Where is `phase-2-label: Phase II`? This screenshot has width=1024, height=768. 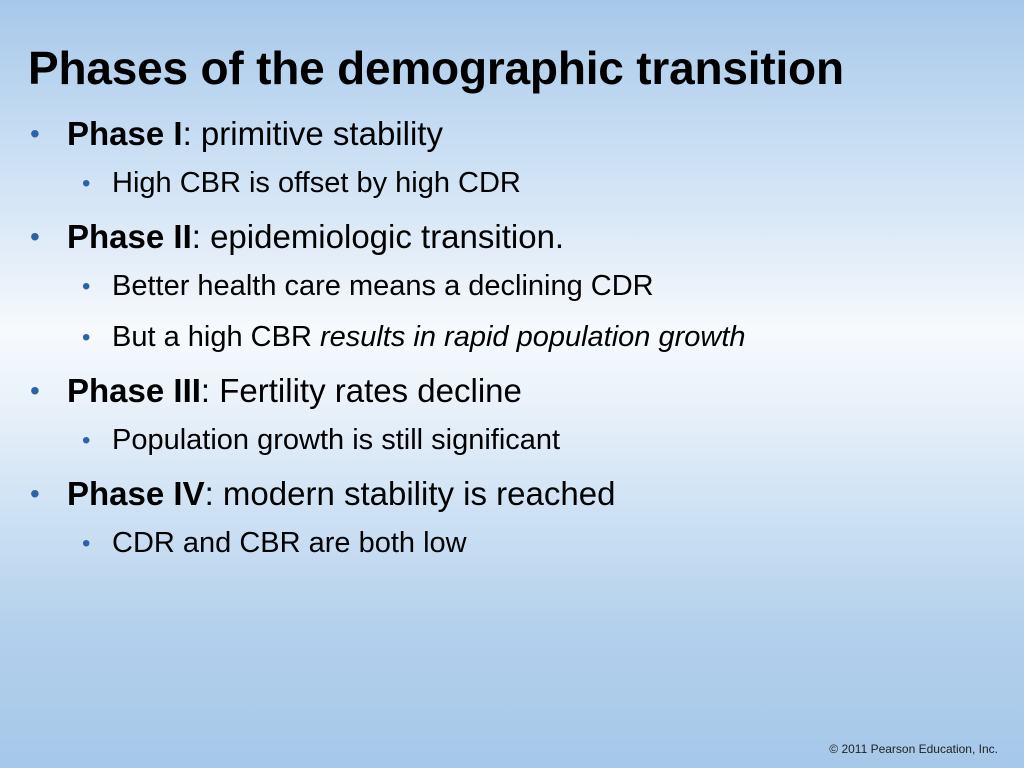
phase-2-label: Phase II is located at coordinates (129, 236).